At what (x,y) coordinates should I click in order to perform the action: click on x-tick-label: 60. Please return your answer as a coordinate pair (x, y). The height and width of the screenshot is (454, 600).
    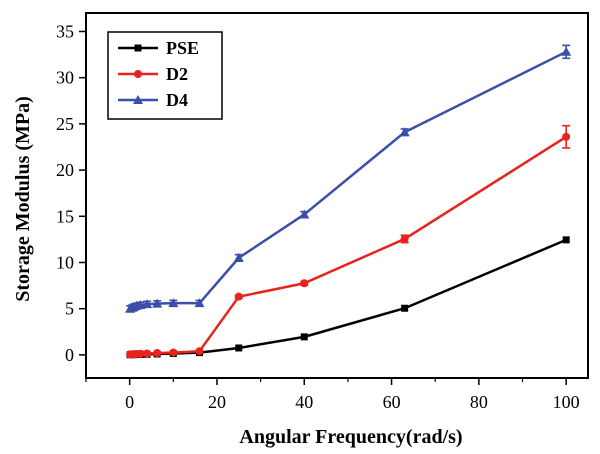
    Looking at the image, I should click on (392, 402).